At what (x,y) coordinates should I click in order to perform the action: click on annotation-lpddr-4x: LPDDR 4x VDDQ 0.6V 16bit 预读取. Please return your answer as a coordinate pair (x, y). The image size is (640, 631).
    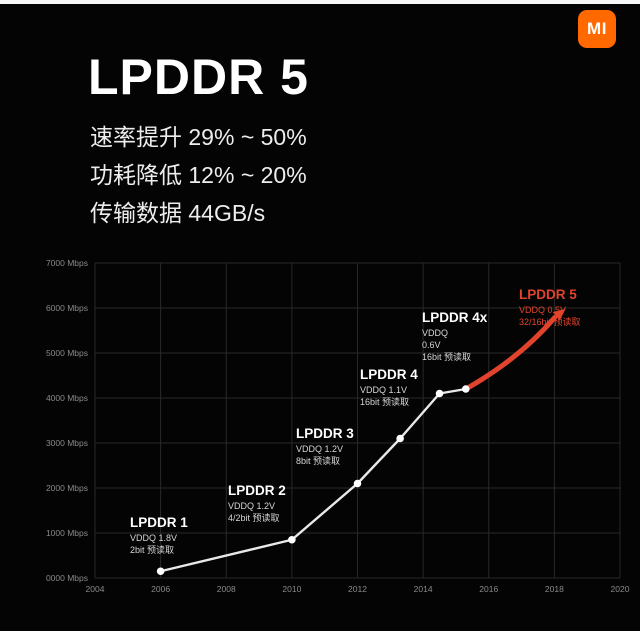
    Looking at the image, I should click on (455, 336).